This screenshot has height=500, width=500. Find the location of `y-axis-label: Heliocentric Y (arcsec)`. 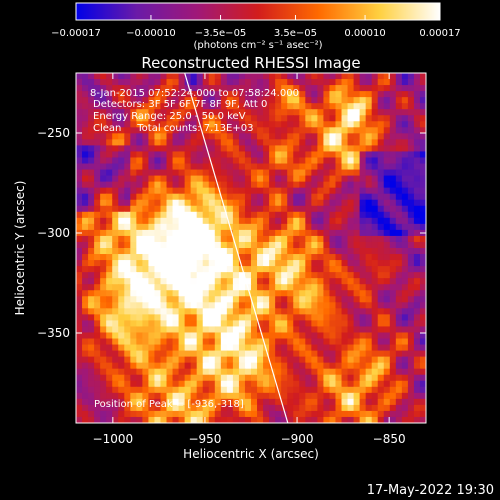

y-axis-label: Heliocentric Y (arcsec) is located at coordinates (20, 248).